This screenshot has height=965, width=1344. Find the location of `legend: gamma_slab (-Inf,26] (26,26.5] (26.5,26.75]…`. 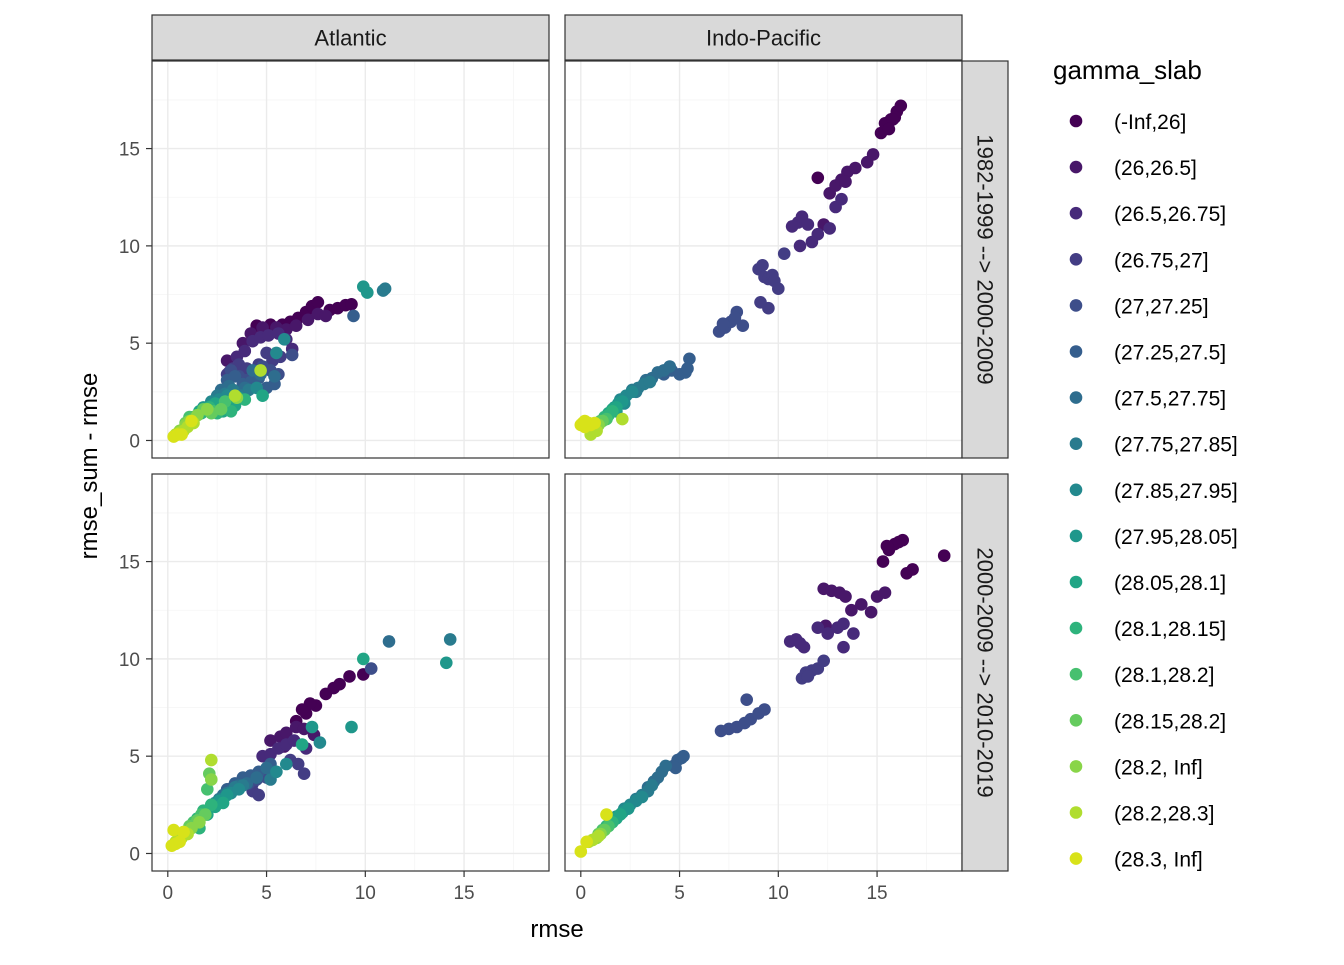

legend: gamma_slab (-Inf,26] (26,26.5] (26.5,26.75]… is located at coordinates (1145, 463).